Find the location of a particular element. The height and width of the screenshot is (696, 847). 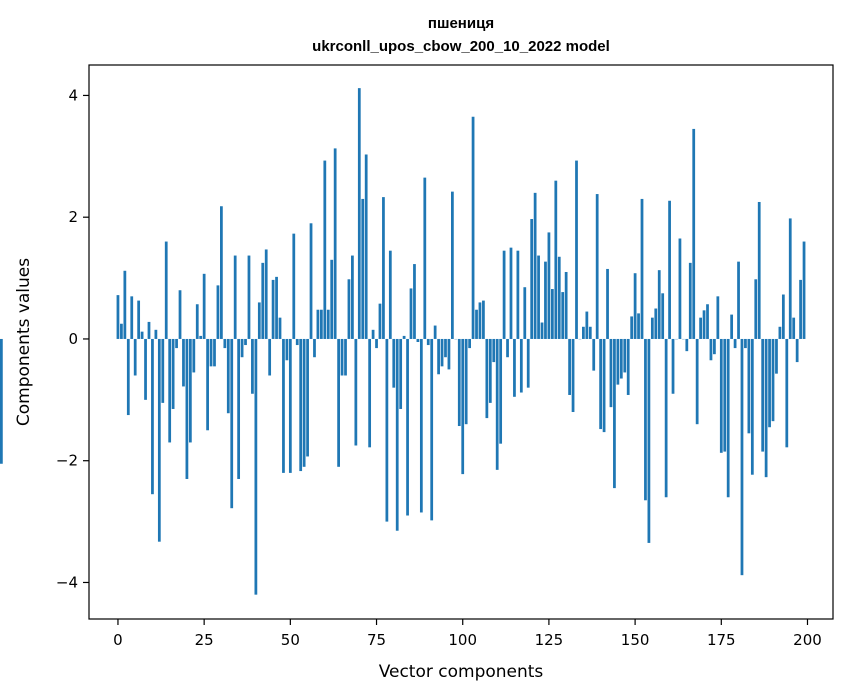

x-tick-label: 100 is located at coordinates (462, 640).